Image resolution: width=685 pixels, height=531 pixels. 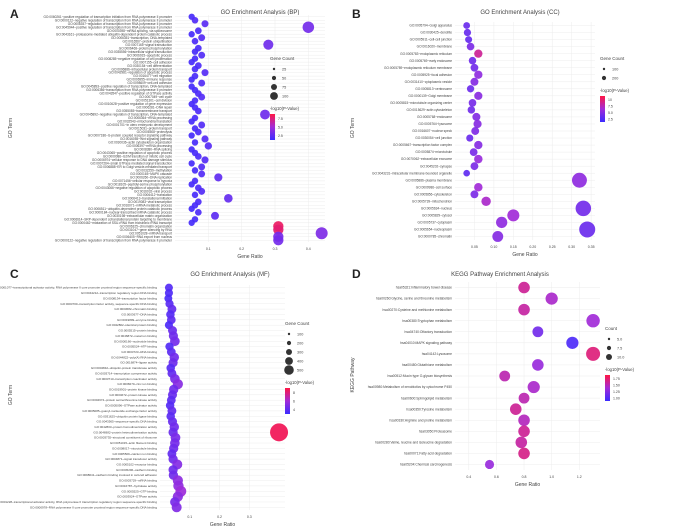 I want to click on y-tick-label: GO:0006413~translational initiation, so click(x=147, y=198).